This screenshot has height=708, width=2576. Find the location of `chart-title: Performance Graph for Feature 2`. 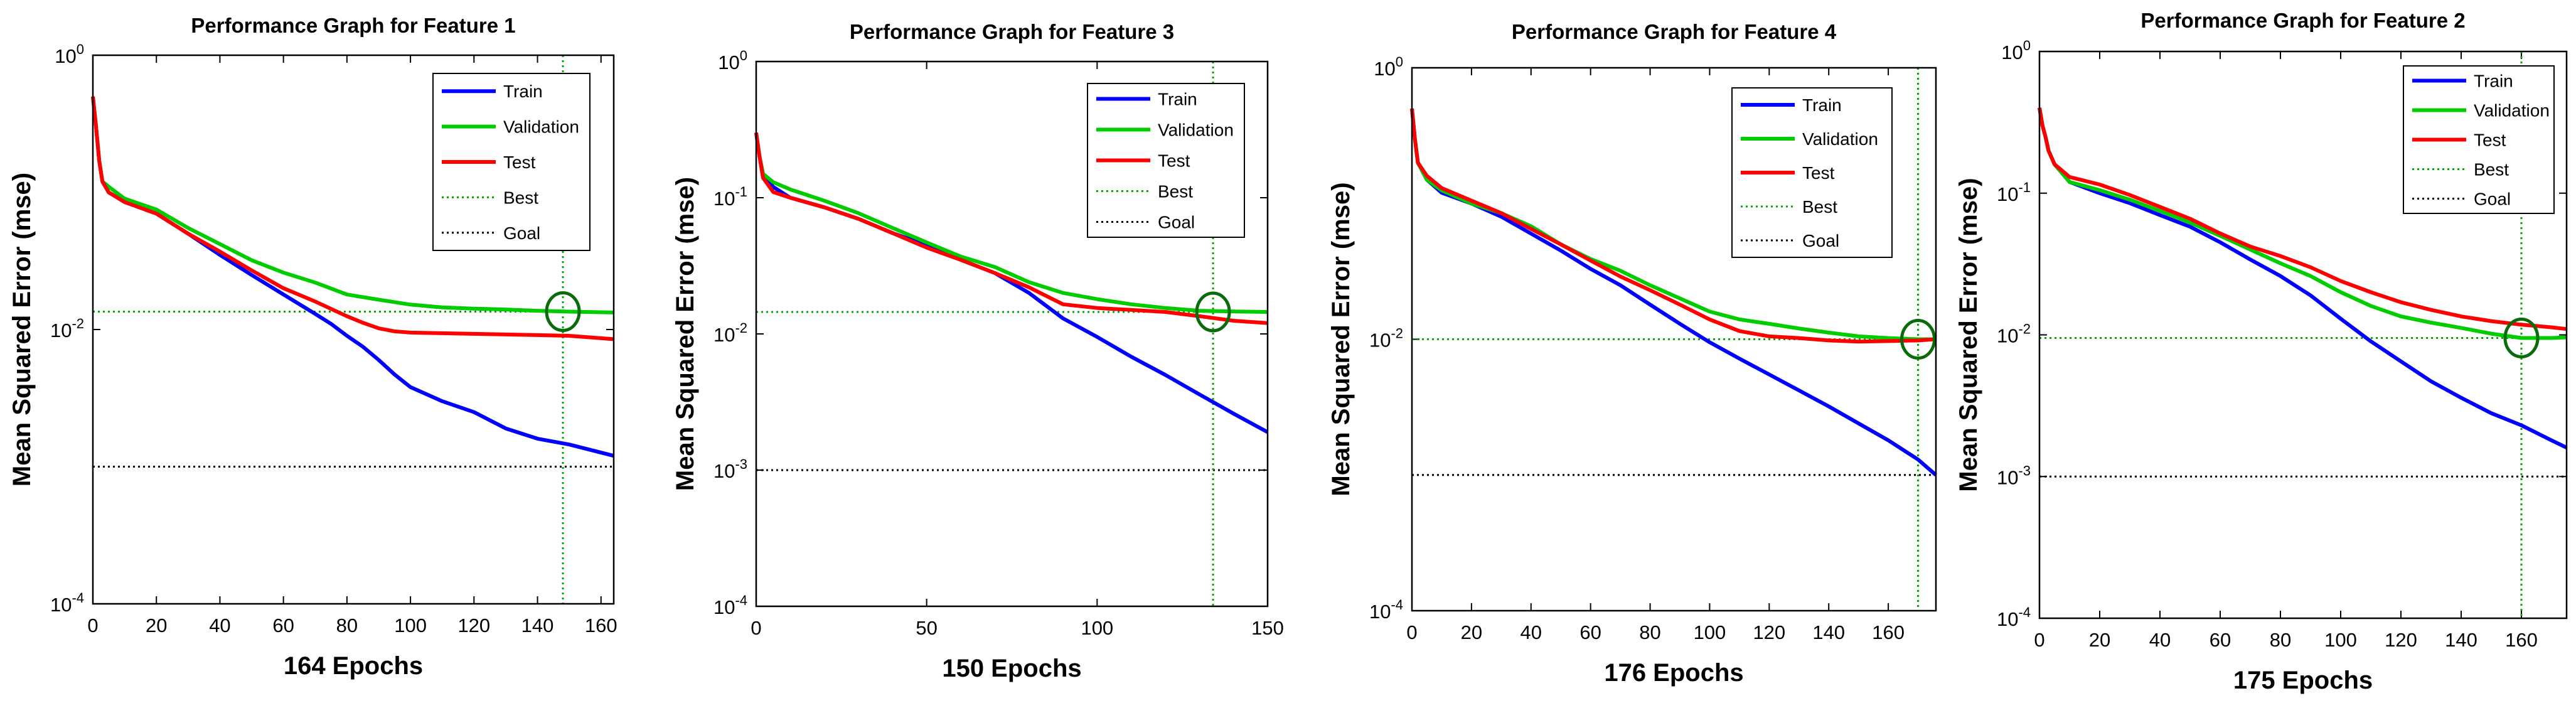

chart-title: Performance Graph for Feature 2 is located at coordinates (2302, 20).